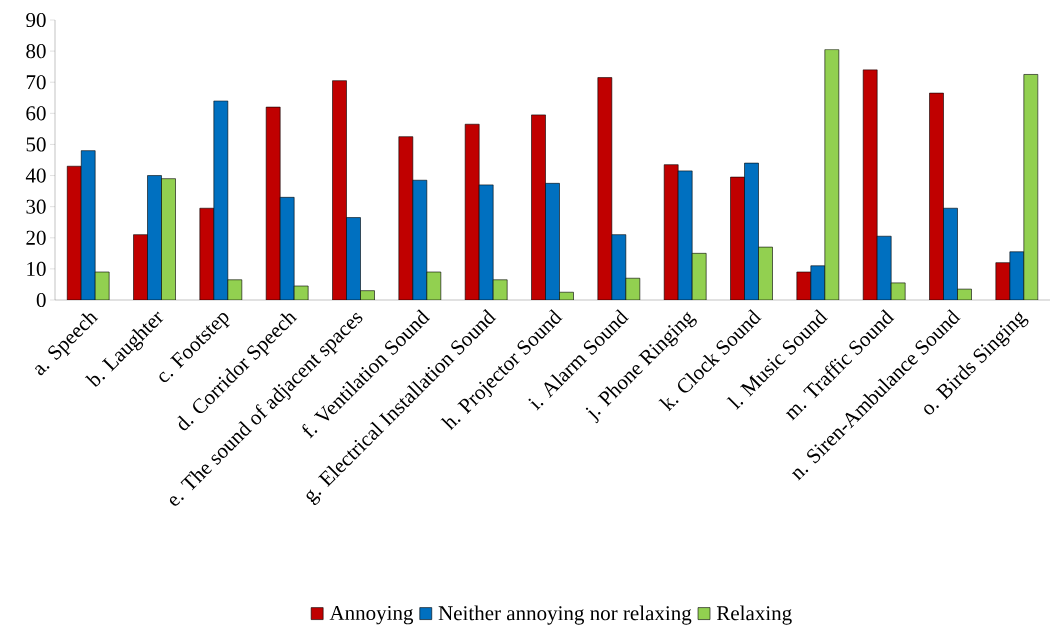  Describe the element at coordinates (371, 615) in the screenshot. I see `legend-label: Annoying` at that location.